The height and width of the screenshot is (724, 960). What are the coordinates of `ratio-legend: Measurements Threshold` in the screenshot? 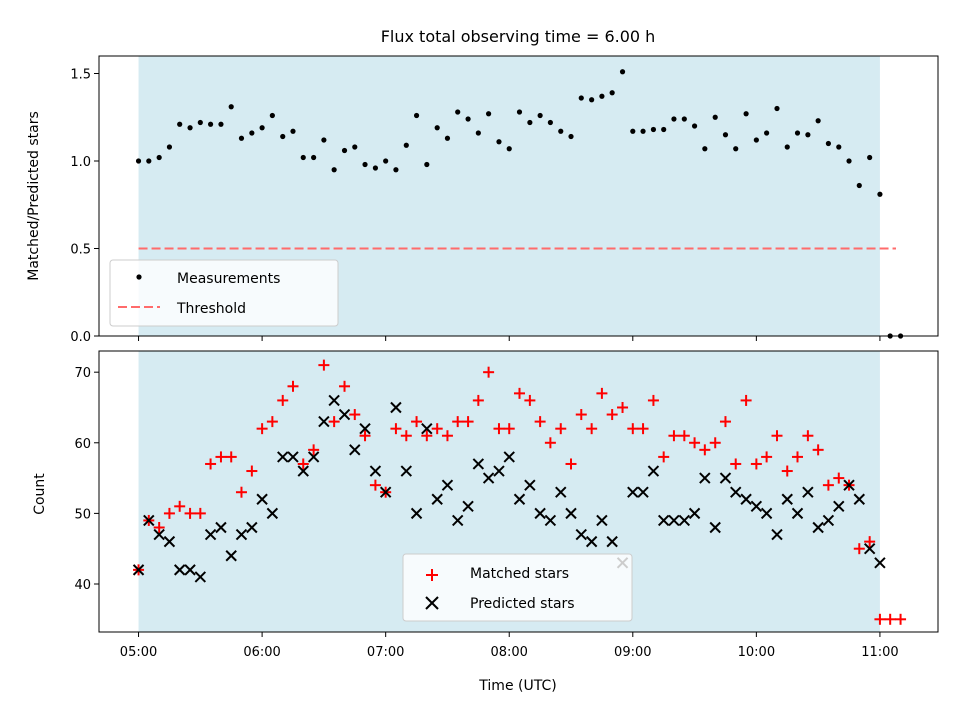 It's located at (224, 293).